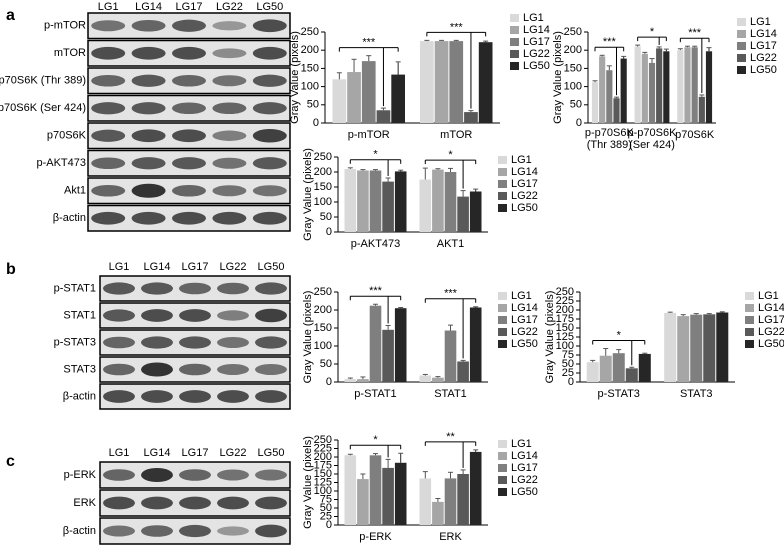  I want to click on blot-row-label: STAT3, so click(79, 369).